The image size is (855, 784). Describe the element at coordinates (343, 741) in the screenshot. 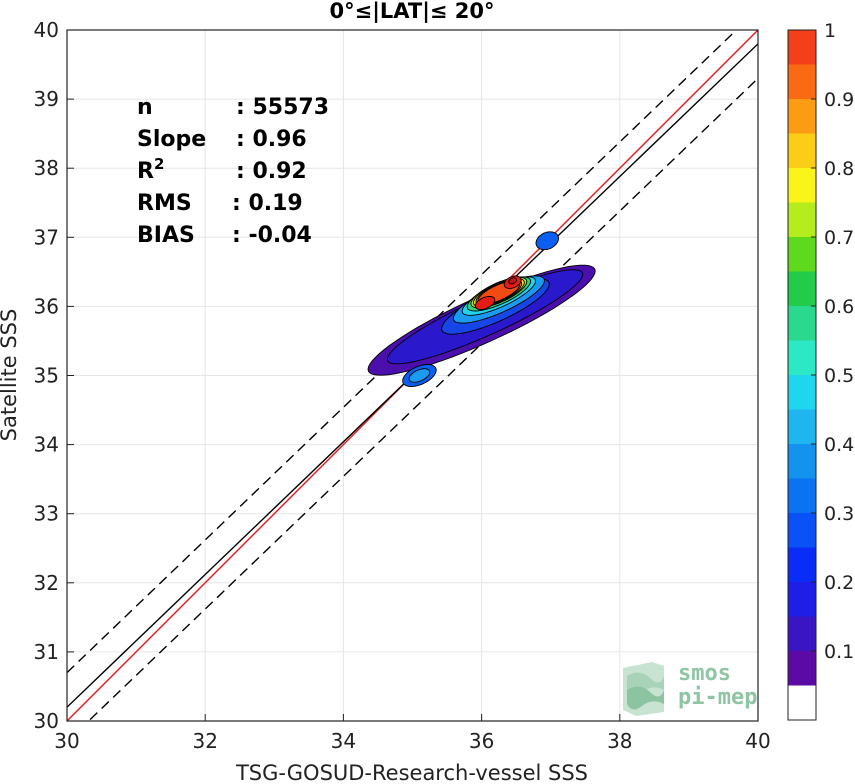

I see `x-tick-label: 34` at that location.